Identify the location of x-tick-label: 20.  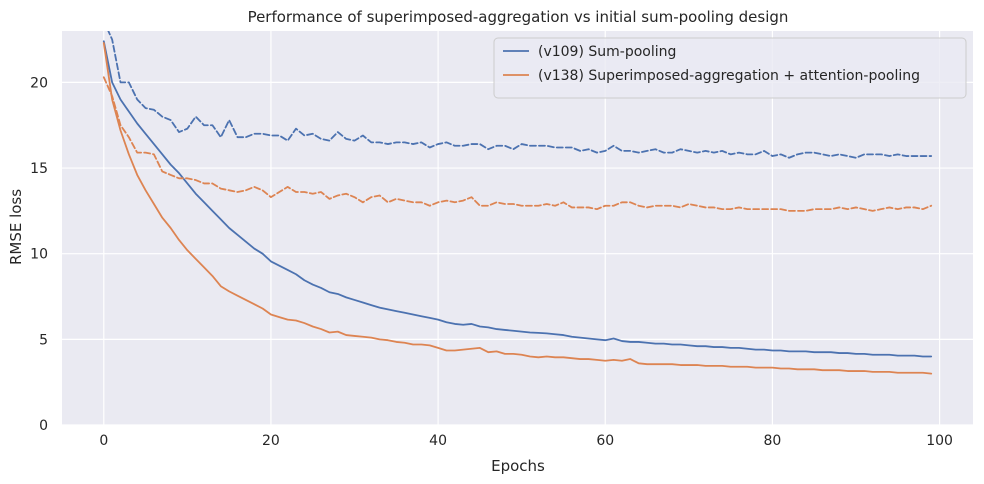
(271, 441).